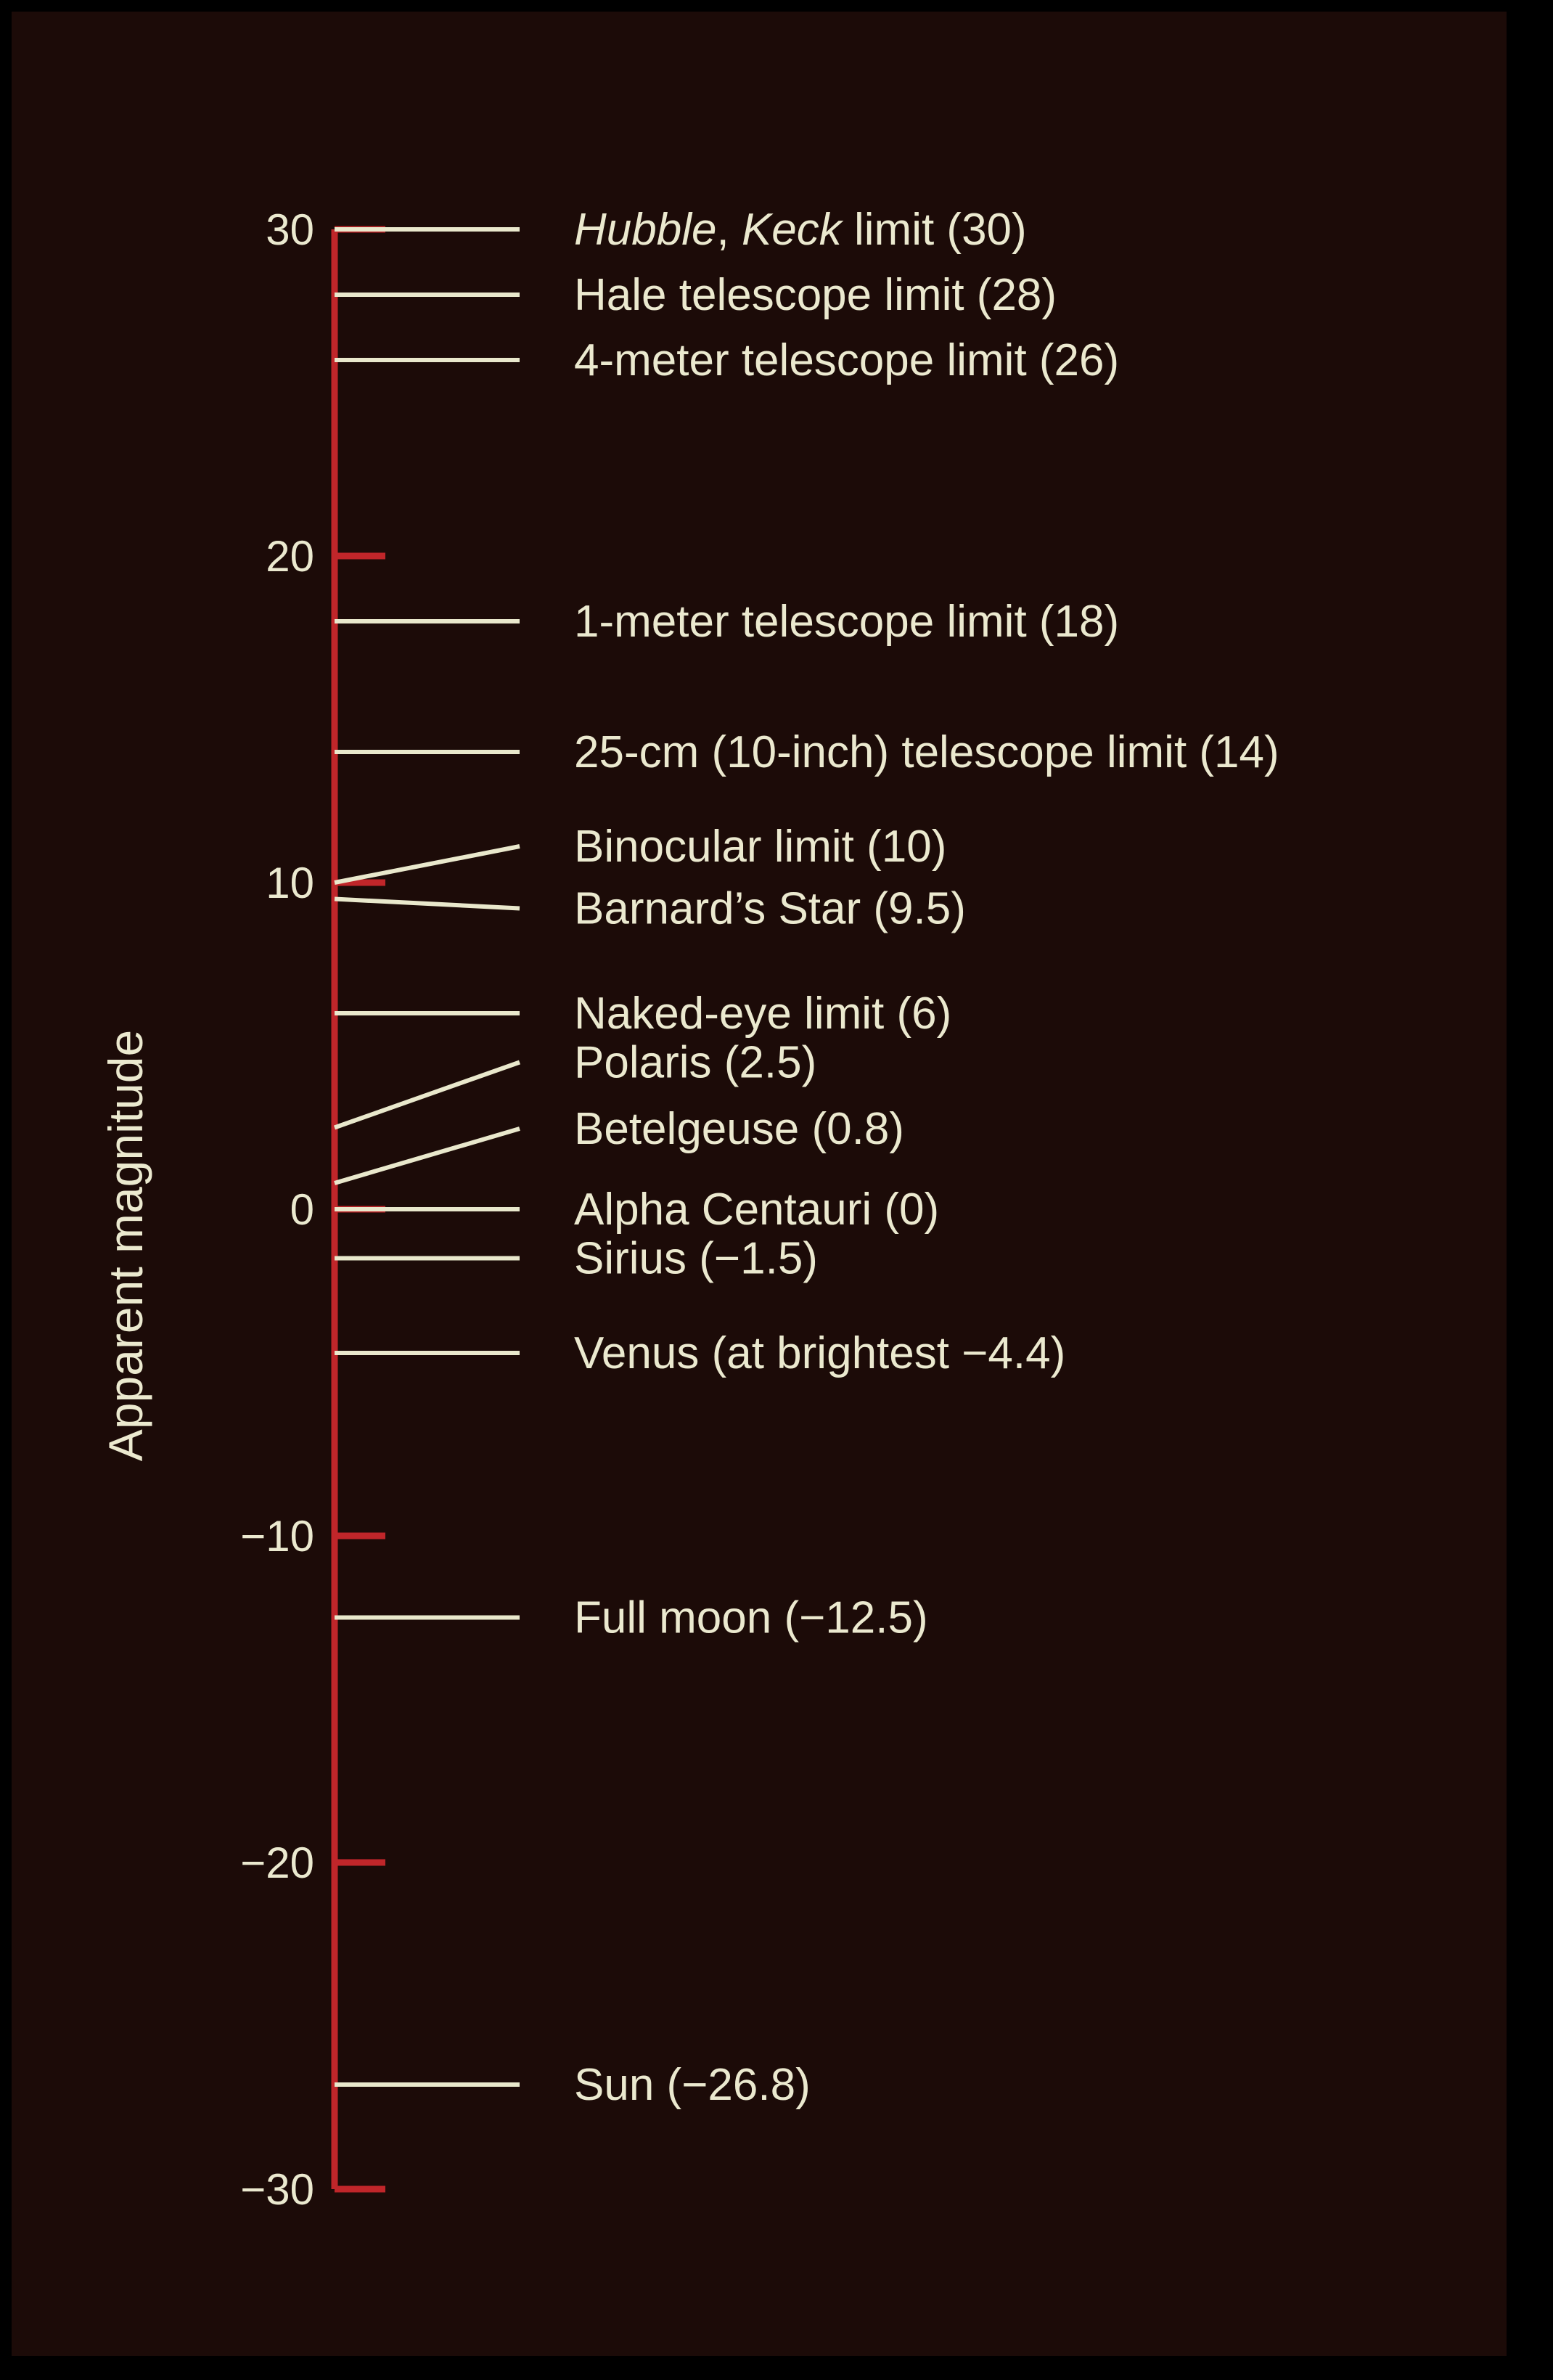 The width and height of the screenshot is (1553, 2380). What do you see at coordinates (801, 230) in the screenshot?
I see `entry-label: Hubble, Keck limit (30)` at bounding box center [801, 230].